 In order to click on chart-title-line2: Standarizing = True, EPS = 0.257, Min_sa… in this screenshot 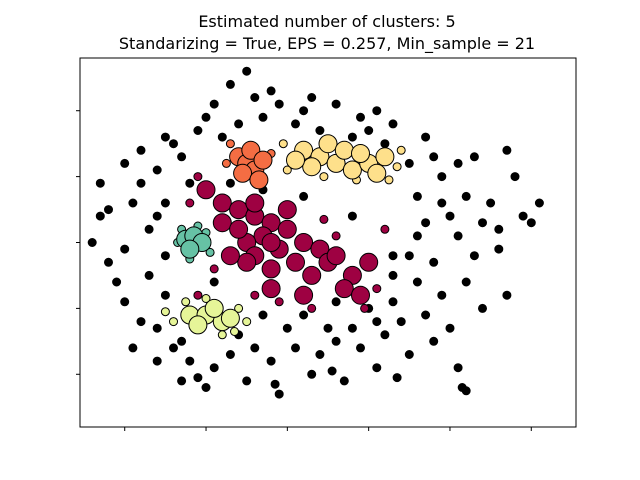, I will do `click(327, 44)`.